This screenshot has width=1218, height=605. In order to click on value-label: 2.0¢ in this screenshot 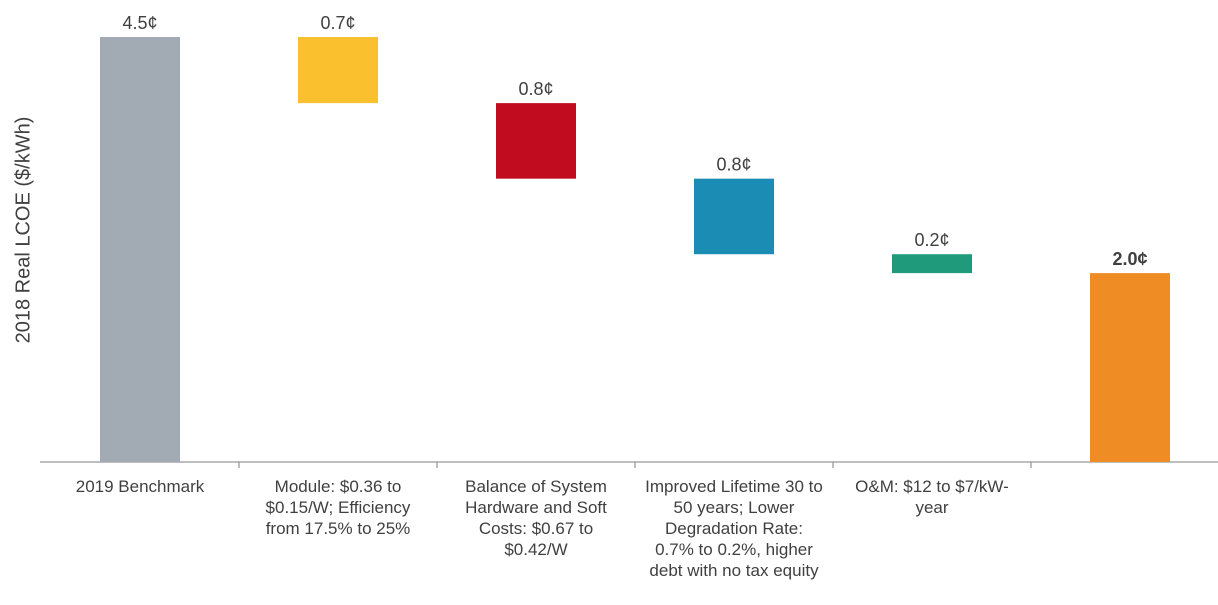, I will do `click(1129, 259)`.